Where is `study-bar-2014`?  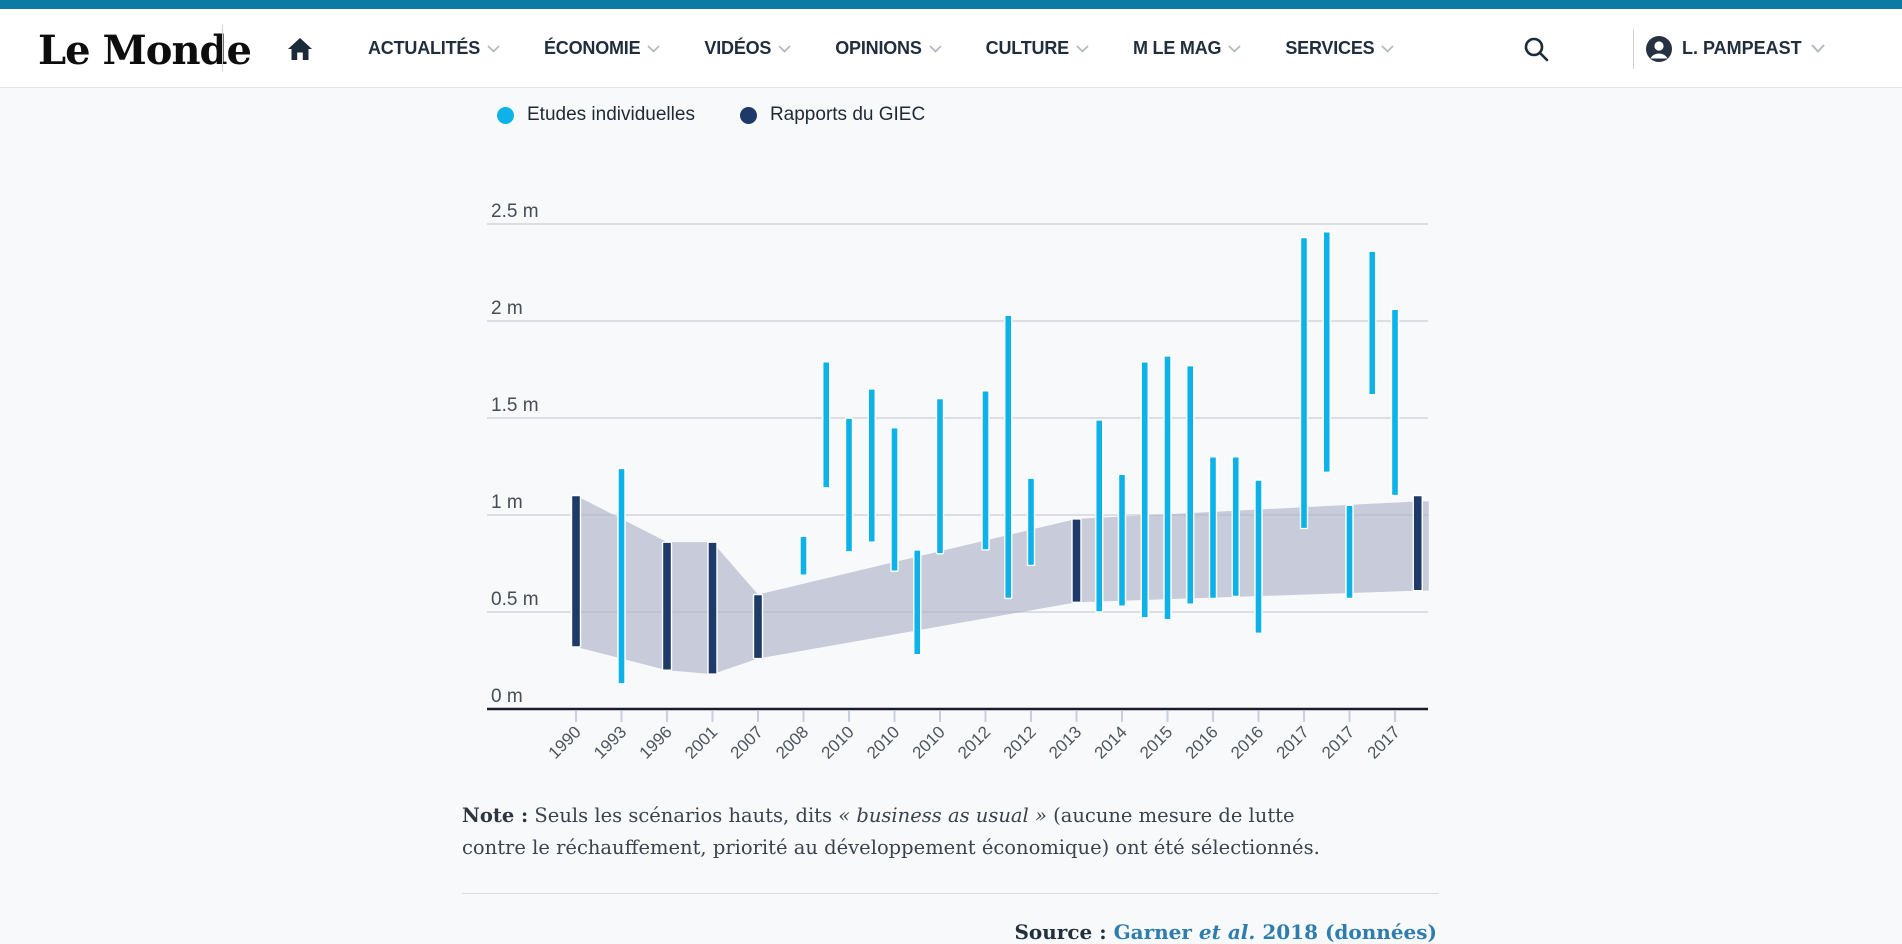
study-bar-2014 is located at coordinates (1122, 540).